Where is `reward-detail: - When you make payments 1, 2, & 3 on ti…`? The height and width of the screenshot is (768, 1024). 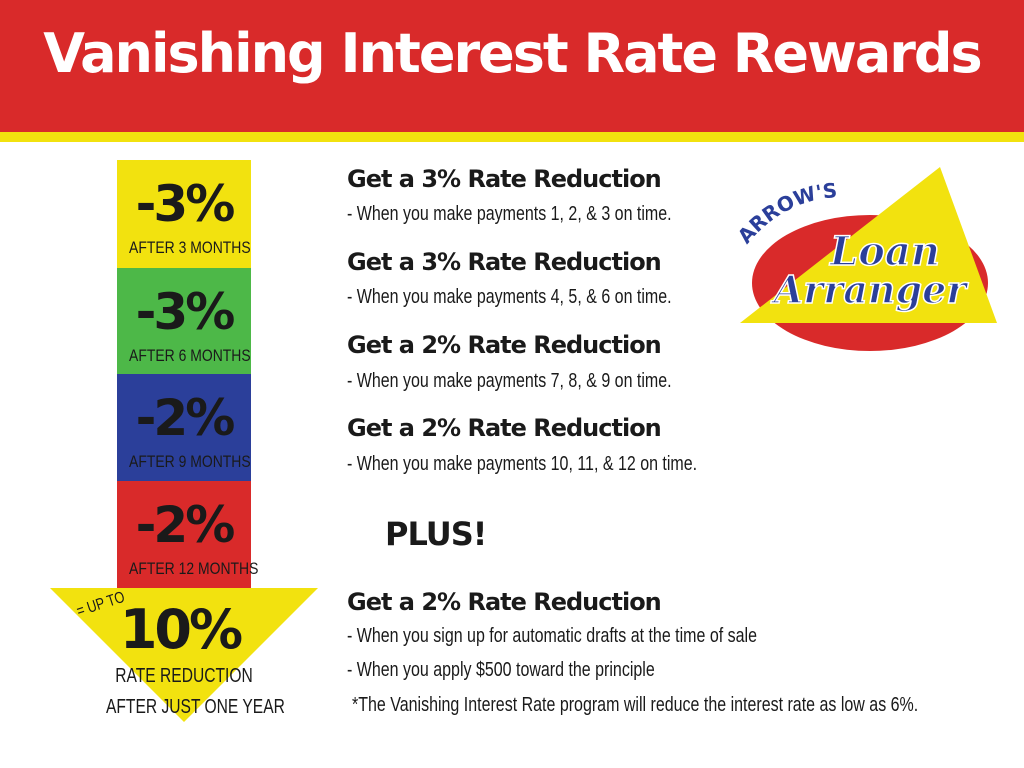
reward-detail: - When you make payments 1, 2, & 3 on ti… is located at coordinates (509, 214).